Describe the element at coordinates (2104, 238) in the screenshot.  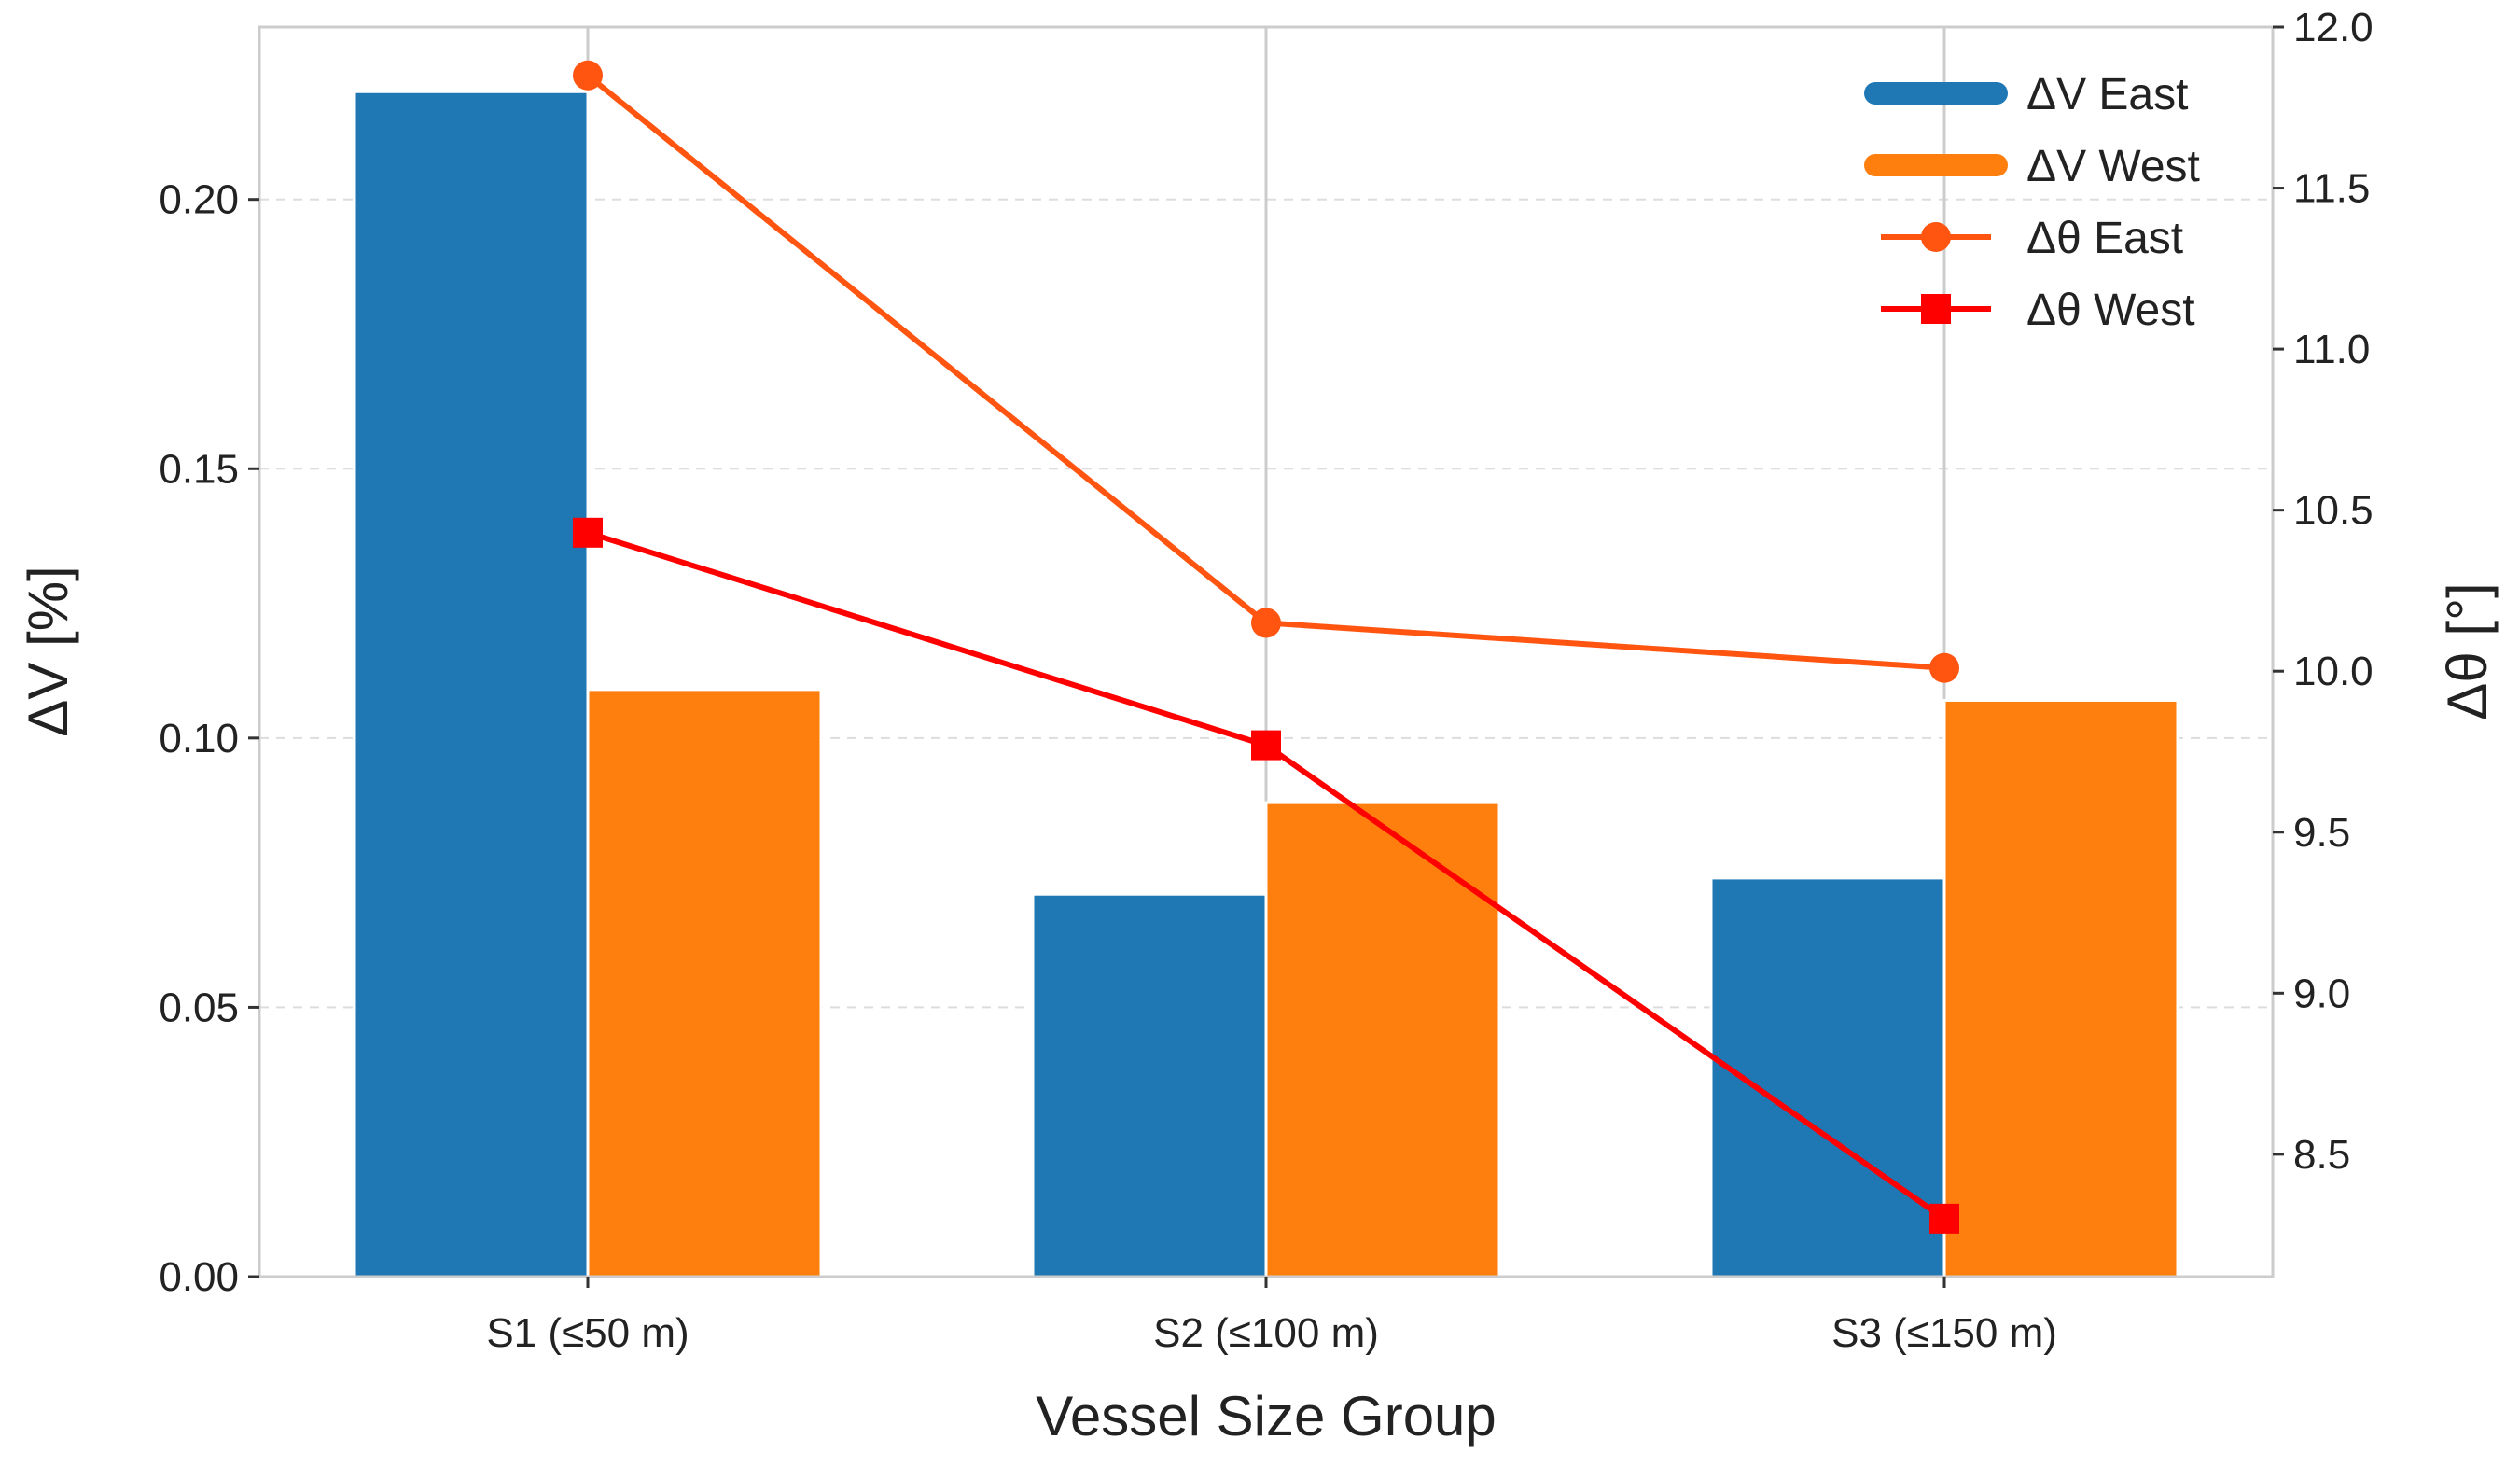
I see `legend-label-dtheta-east: Δθ East` at that location.